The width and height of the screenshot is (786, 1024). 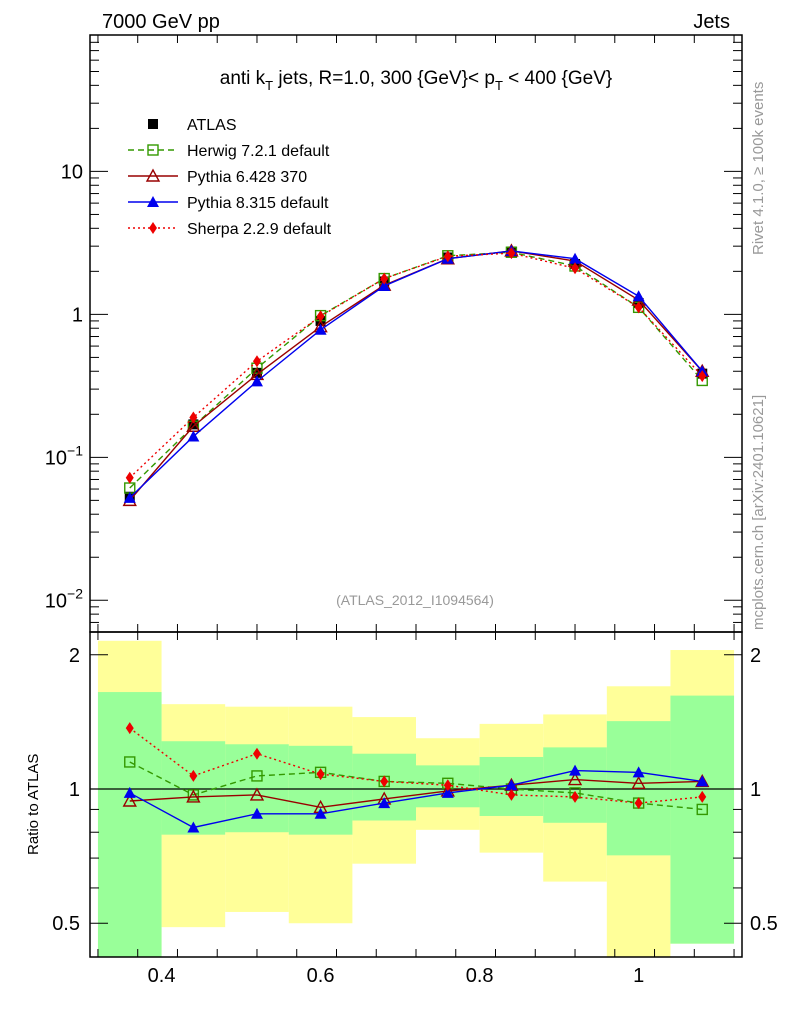 What do you see at coordinates (758, 168) in the screenshot?
I see `rivet-label: Rivet 4.1.0, ≥ 100k events` at bounding box center [758, 168].